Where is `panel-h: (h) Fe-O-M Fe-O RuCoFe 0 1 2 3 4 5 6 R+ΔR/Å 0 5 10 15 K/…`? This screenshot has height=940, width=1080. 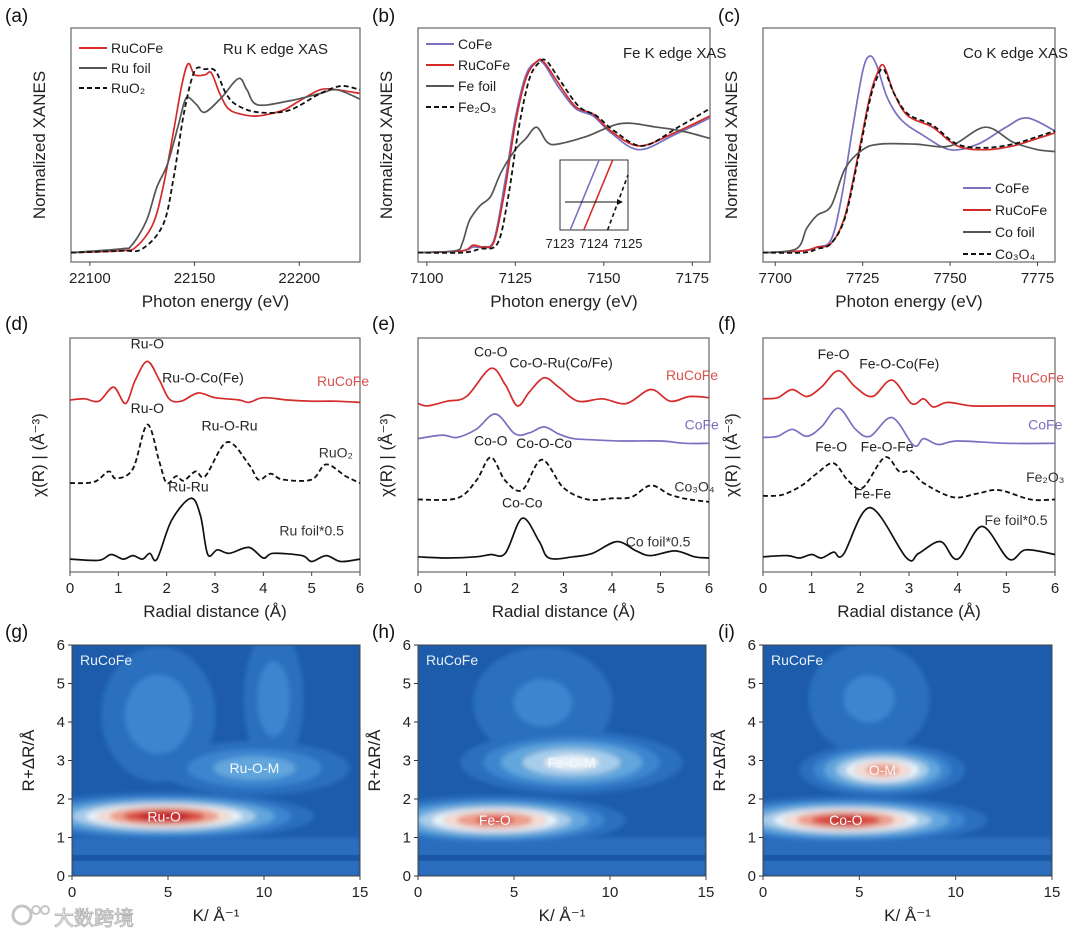
panel-h: (h) Fe-O-M Fe-O RuCoFe 0 1 2 3 4 5 6 R+ΔR/Å 0 5 10 15 K/… is located at coordinates (540, 773).